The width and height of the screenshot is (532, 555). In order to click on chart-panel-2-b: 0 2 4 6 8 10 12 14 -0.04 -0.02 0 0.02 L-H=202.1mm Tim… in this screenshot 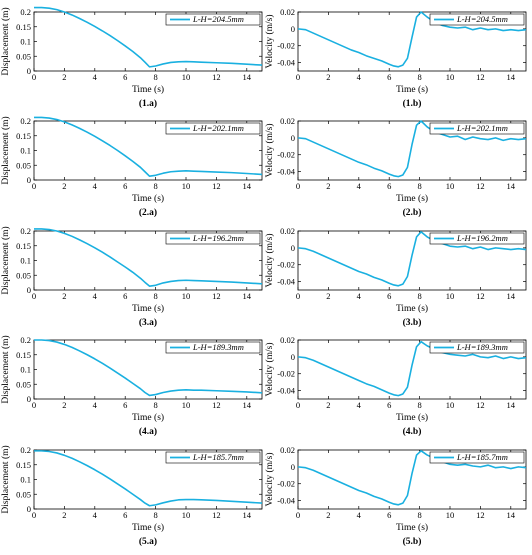, I will do `click(395, 167)`.